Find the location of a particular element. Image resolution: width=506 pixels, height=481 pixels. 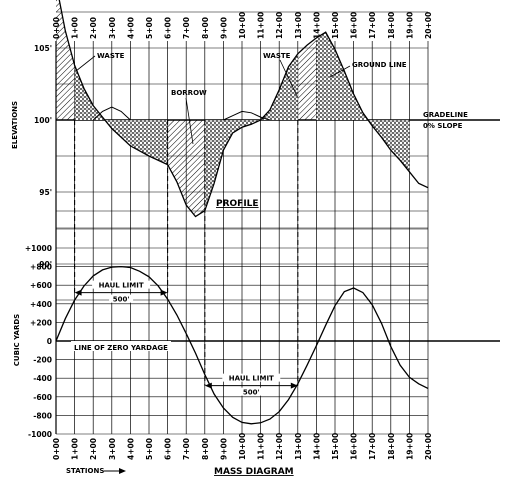

profile-y-axis-label: ELEVATIONS is located at coordinates (15, 125).